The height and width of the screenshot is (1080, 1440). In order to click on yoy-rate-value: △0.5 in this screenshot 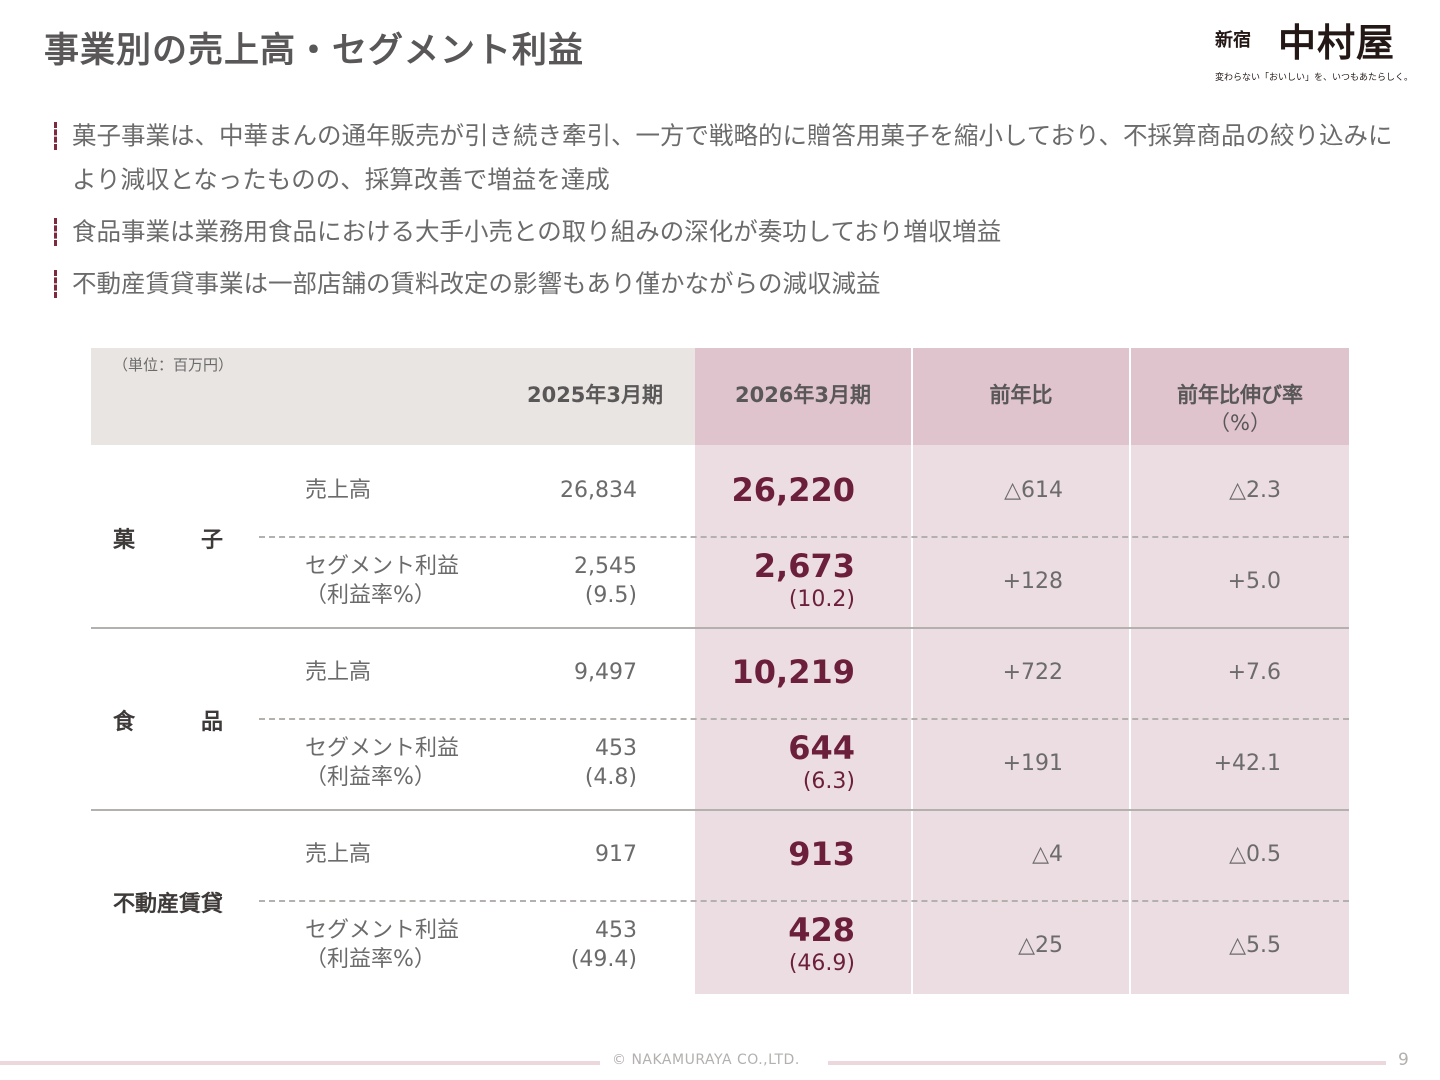, I will do `click(1255, 854)`.